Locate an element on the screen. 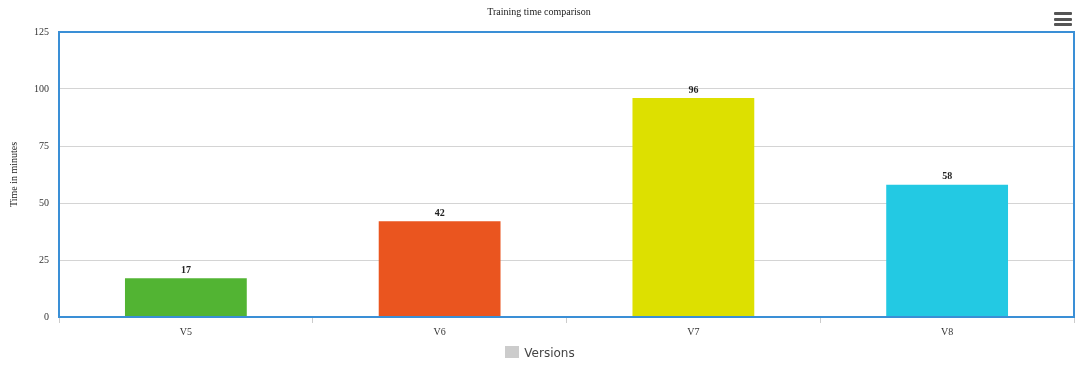 This screenshot has width=1080, height=375. x-tick-label: V8 is located at coordinates (947, 331).